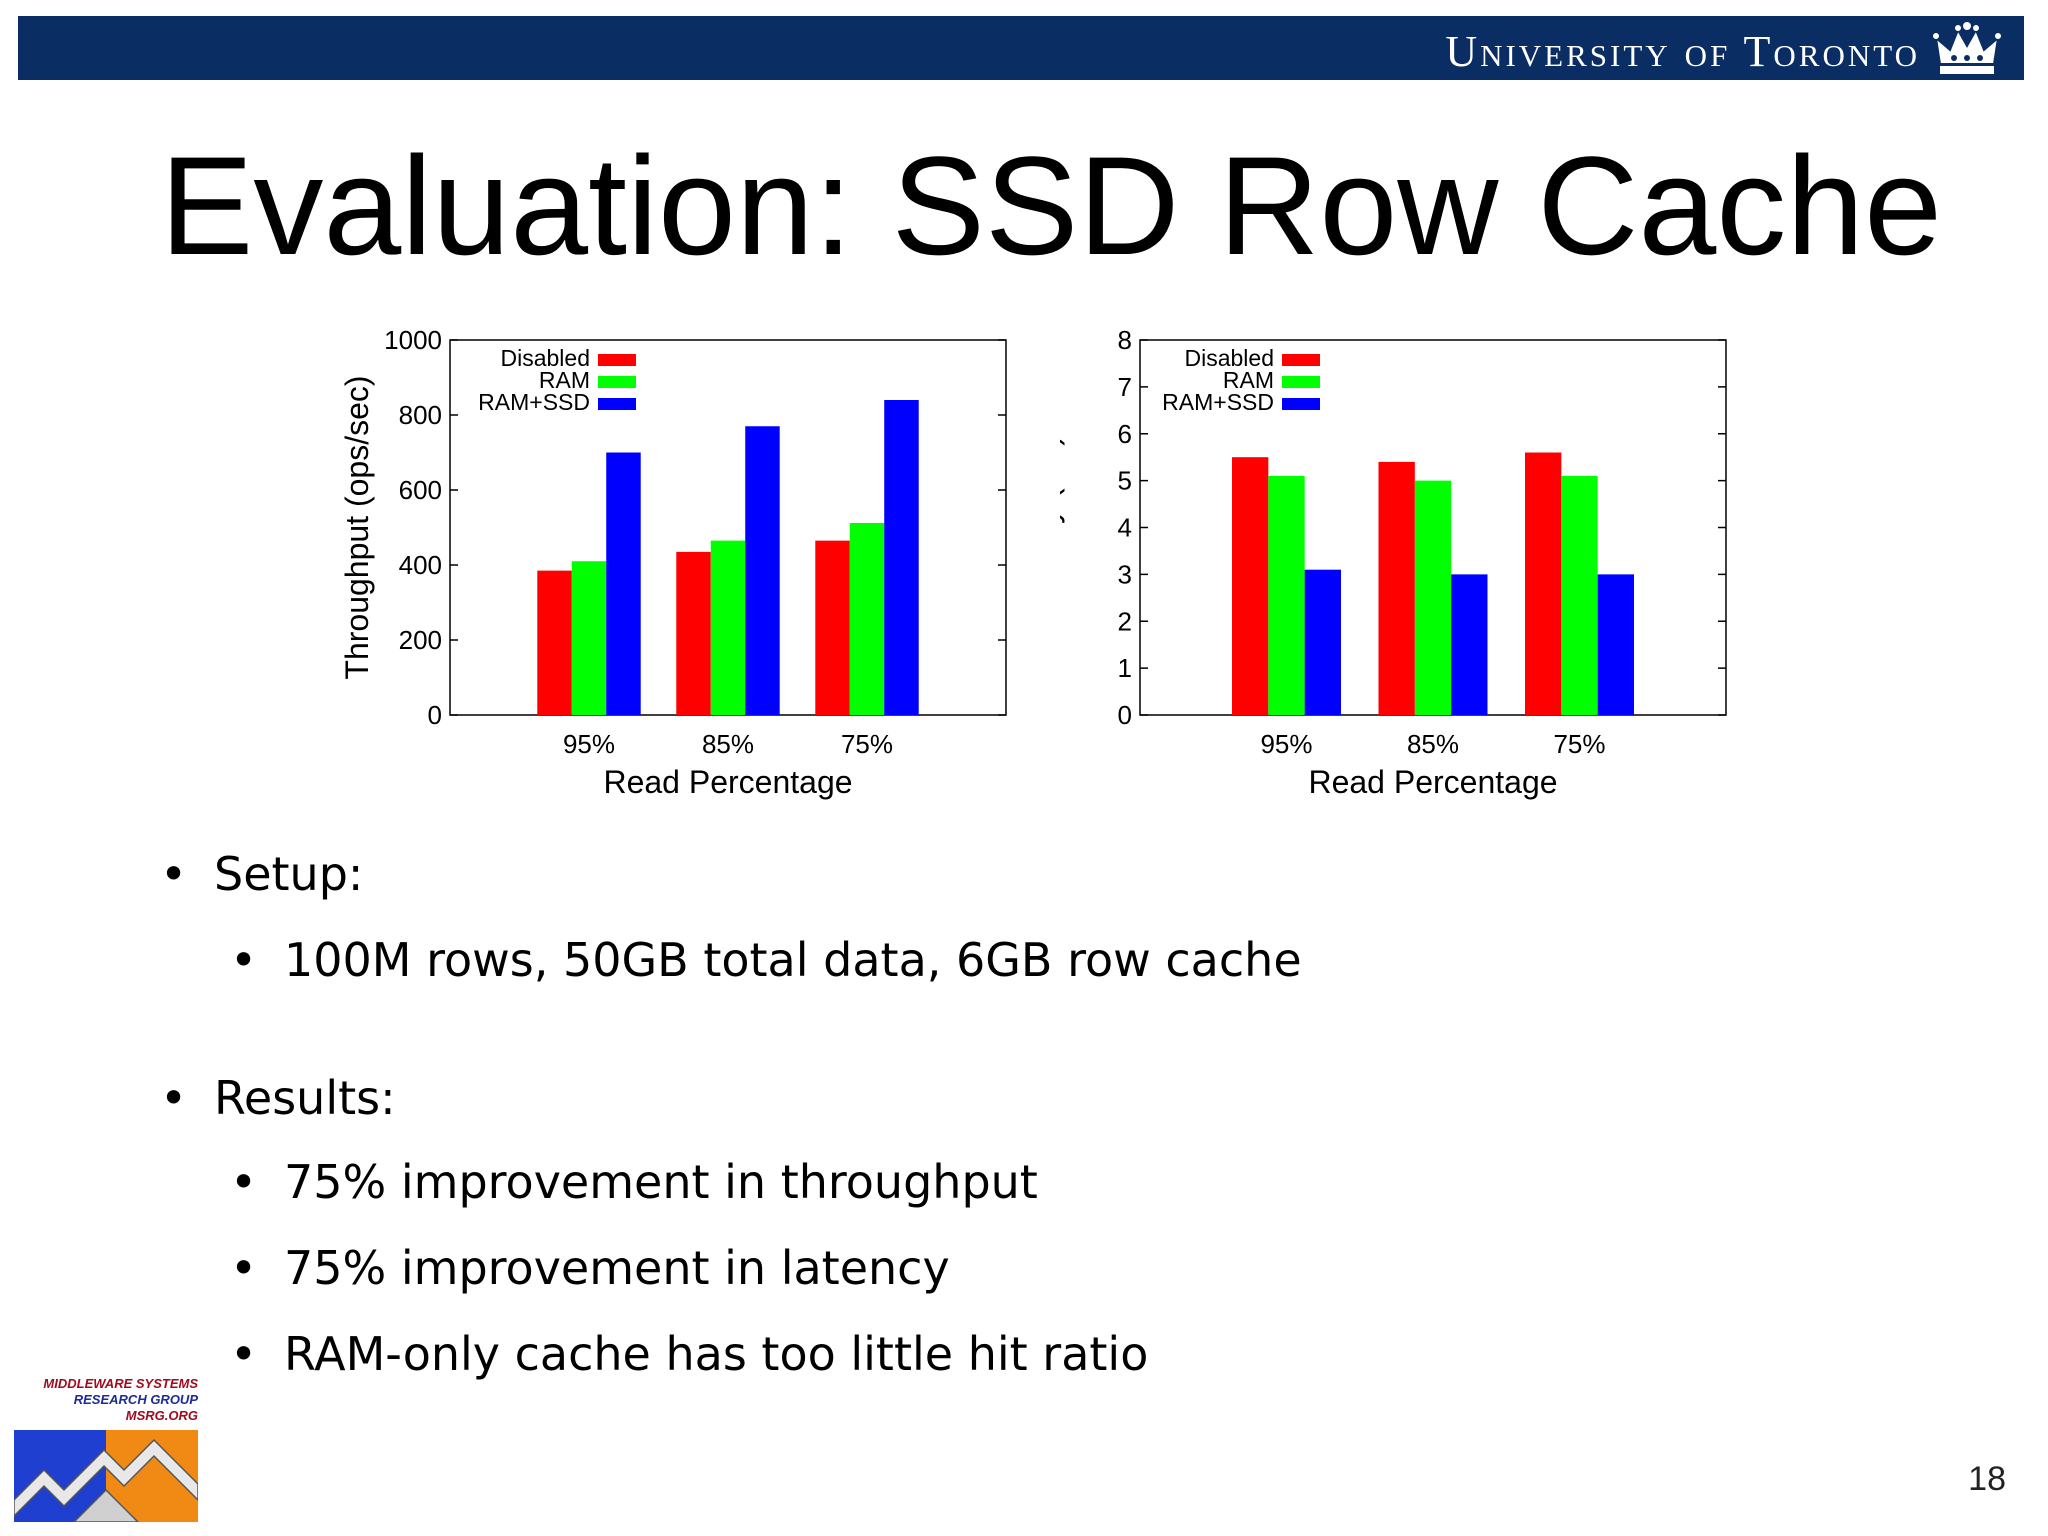 This screenshot has height=1536, width=2048. I want to click on logo-line-1: MIDDLEWARE SYSTEMS, so click(120, 1383).